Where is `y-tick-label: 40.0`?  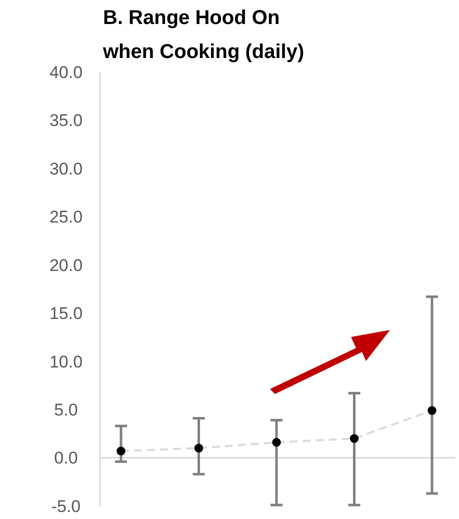
y-tick-label: 40.0 is located at coordinates (66, 72).